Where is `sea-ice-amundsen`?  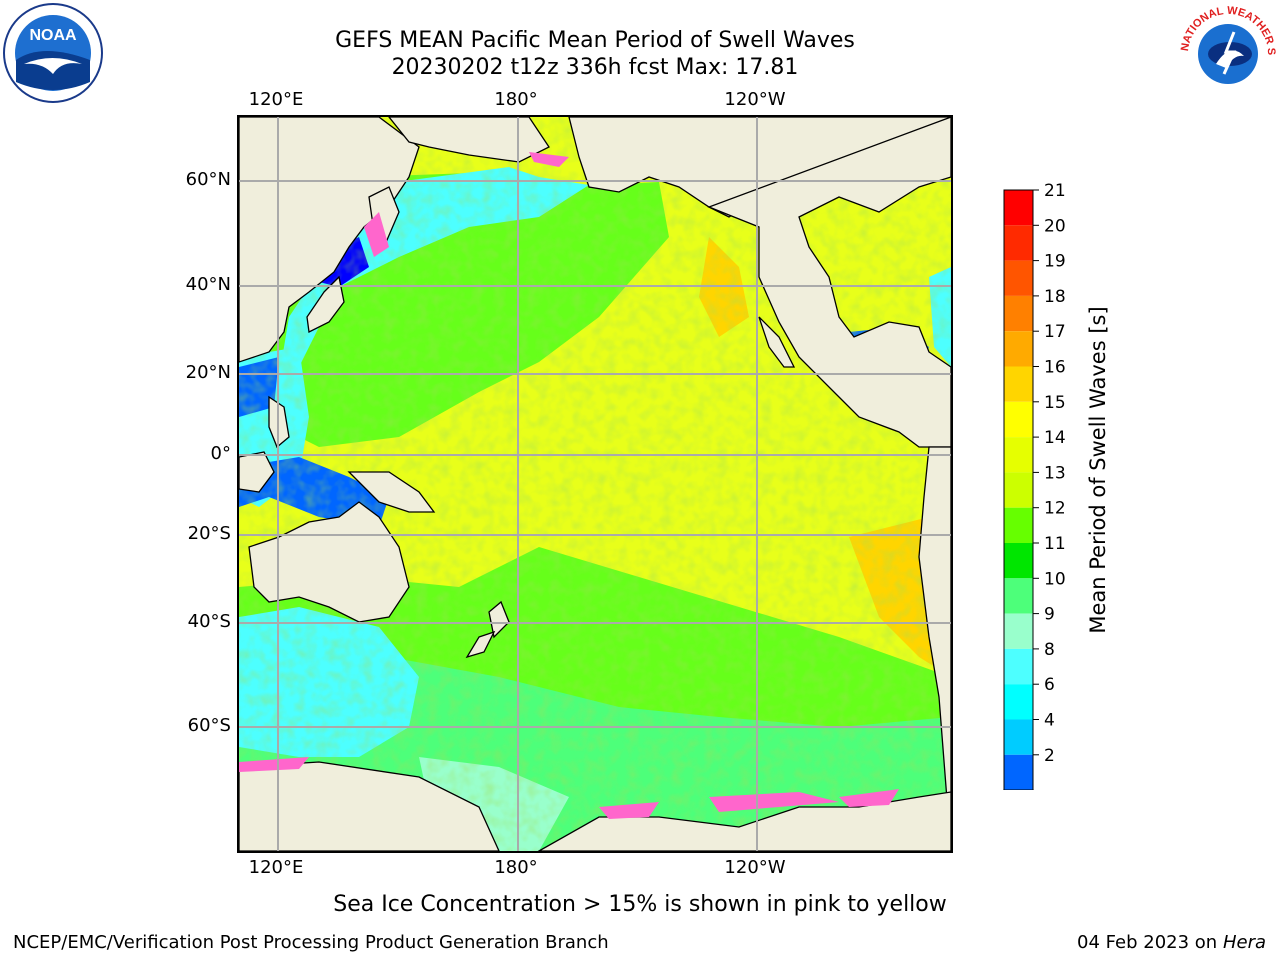
sea-ice-amundsen is located at coordinates (774, 802).